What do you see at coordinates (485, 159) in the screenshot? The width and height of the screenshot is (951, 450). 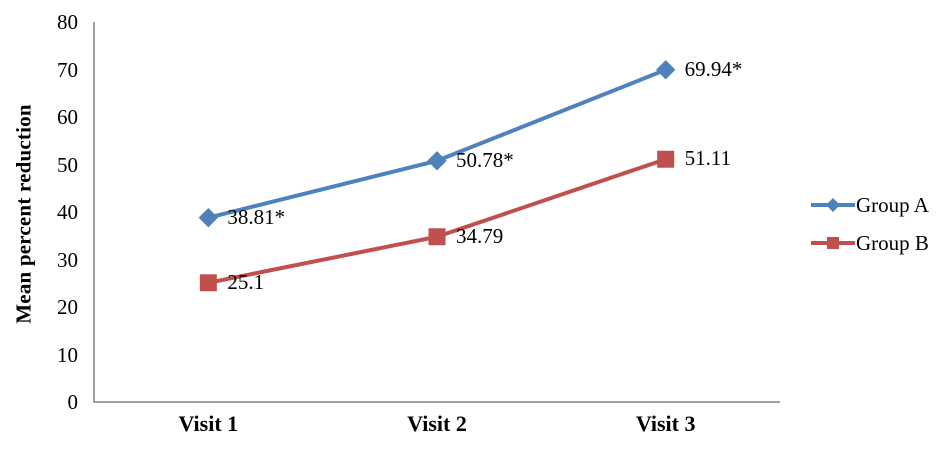 I see `data-label: 50.78*` at bounding box center [485, 159].